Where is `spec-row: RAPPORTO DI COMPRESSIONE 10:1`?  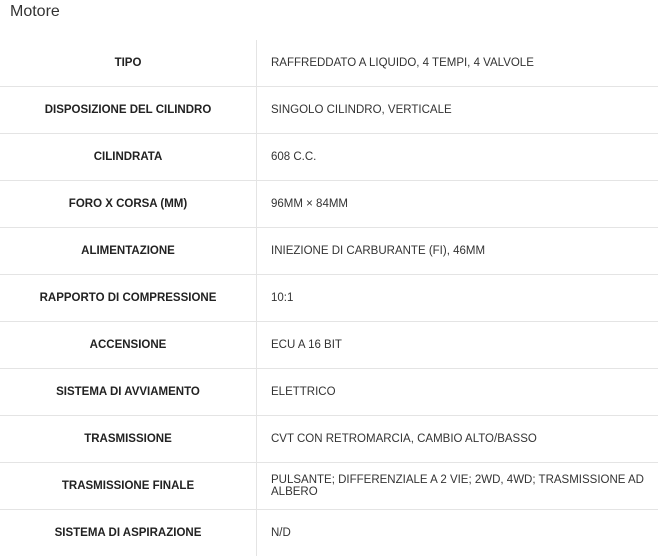
spec-row: RAPPORTO DI COMPRESSIONE 10:1 is located at coordinates (329, 298).